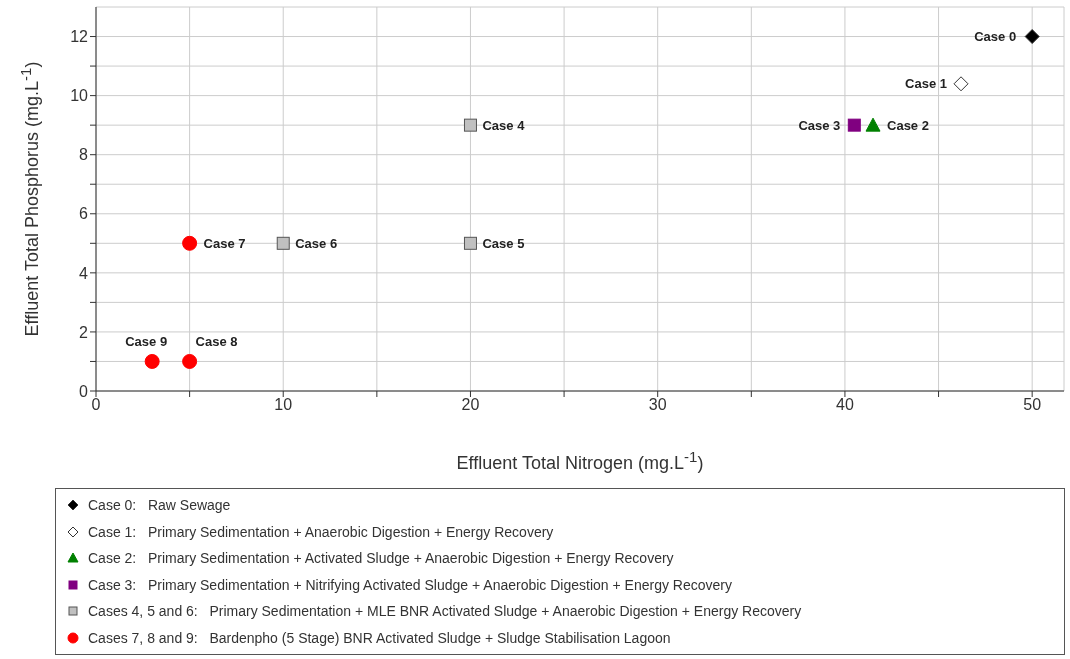 This screenshot has height=659, width=1070. What do you see at coordinates (84, 391) in the screenshot?
I see `y-tick-label: 0` at bounding box center [84, 391].